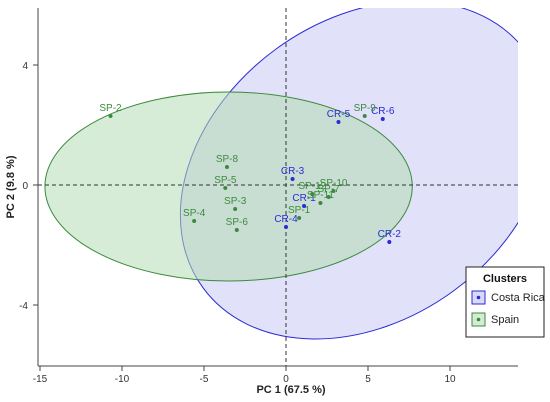 Image resolution: width=550 pixels, height=402 pixels. I want to click on point-label-sp-7: SP-7, so click(329, 189).